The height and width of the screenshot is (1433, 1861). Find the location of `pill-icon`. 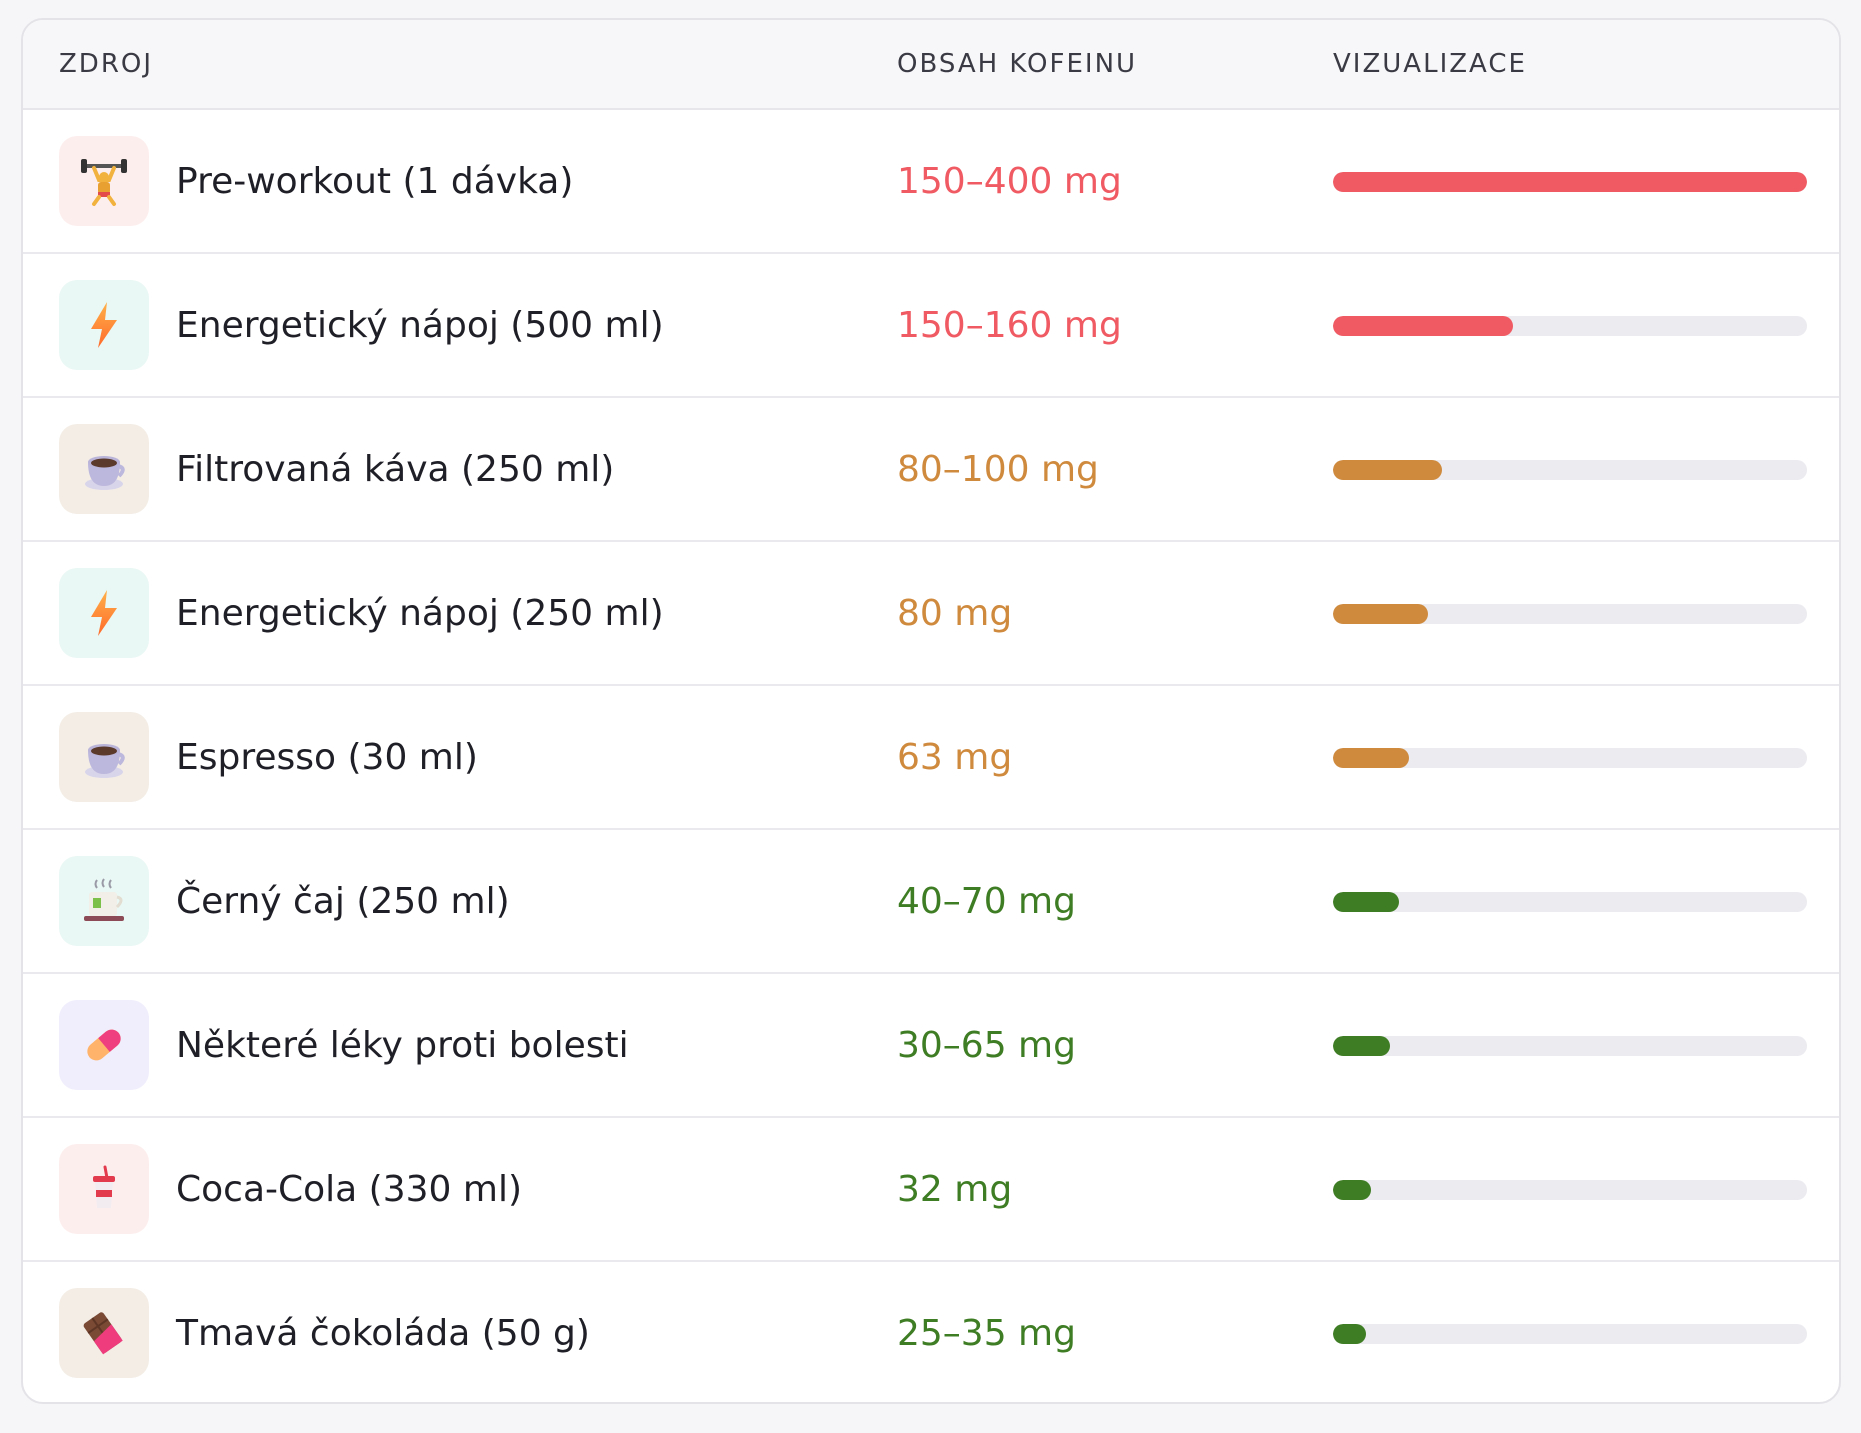

pill-icon is located at coordinates (104, 1045).